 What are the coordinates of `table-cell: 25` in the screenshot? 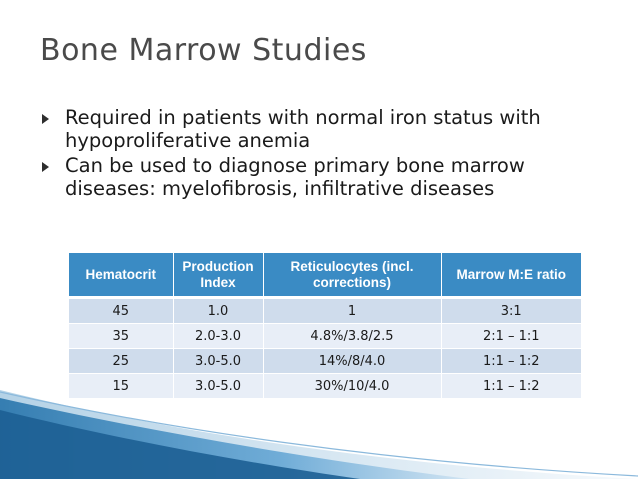 It's located at (121, 361).